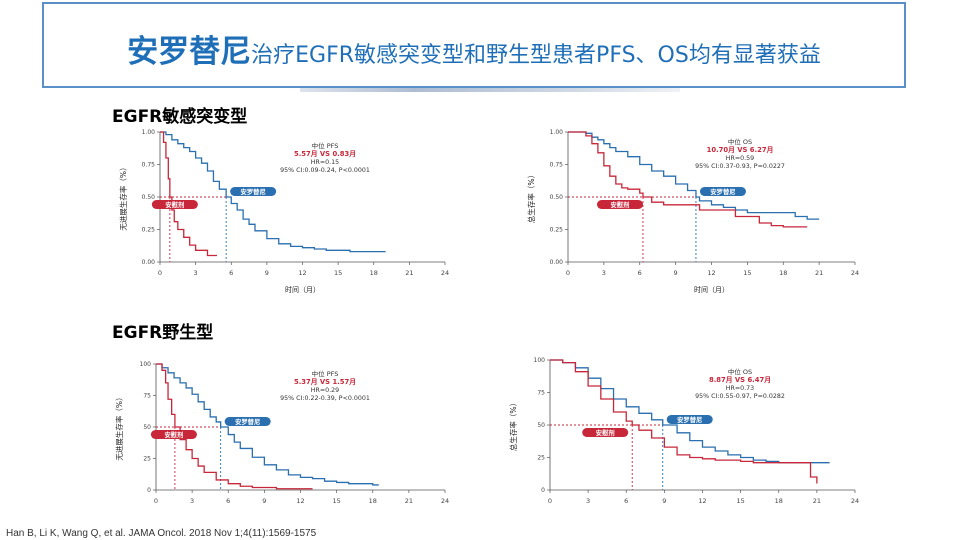  Describe the element at coordinates (325, 154) in the screenshot. I see `stat-highlight: 5.57月 VS 0.83月` at that location.